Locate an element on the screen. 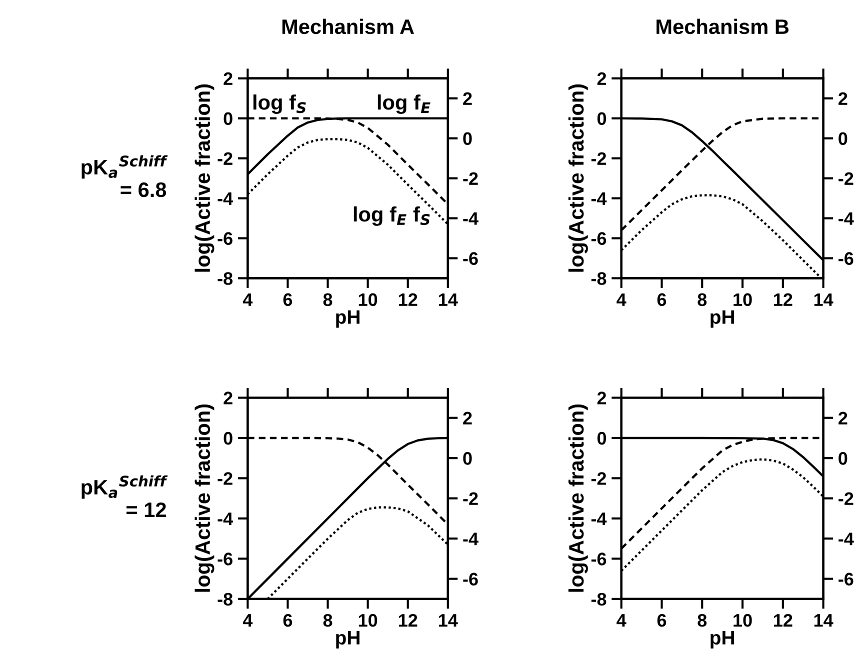 Image resolution: width=863 pixels, height=664 pixels. text: pK$_{a}$$^{Schiff}$ = 6.8 is located at coordinates (125, 176).